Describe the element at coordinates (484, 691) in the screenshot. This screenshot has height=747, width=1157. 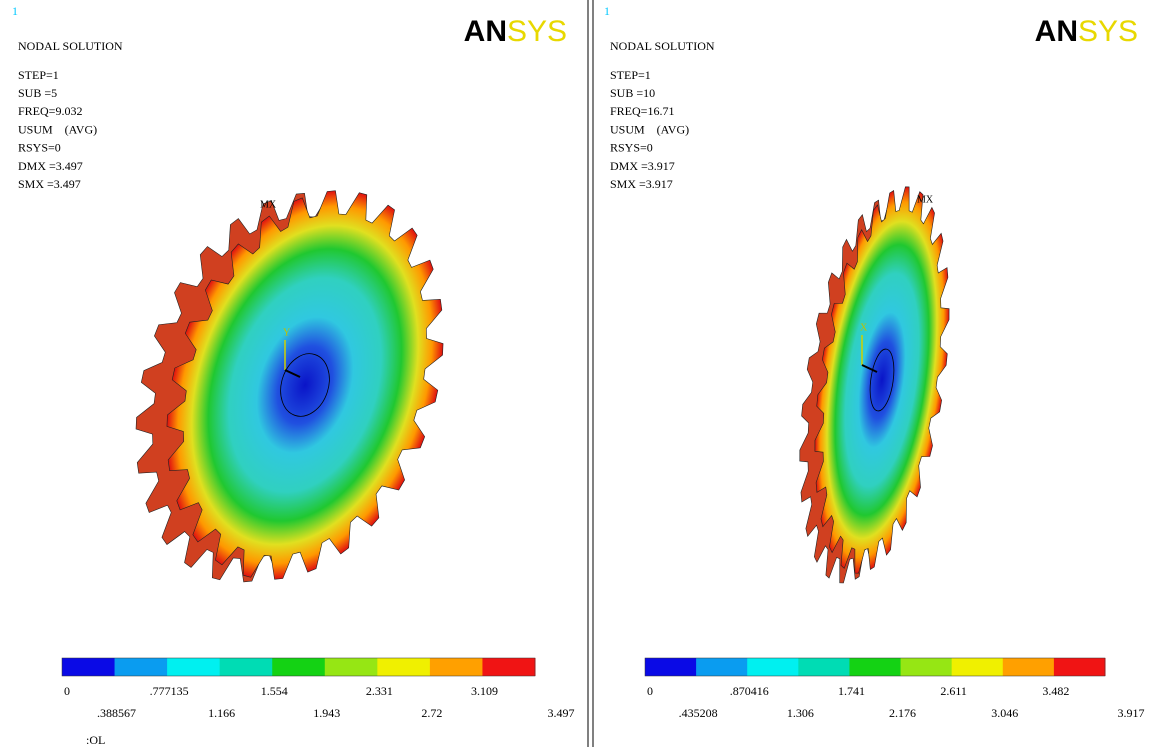
I see `legend-label: 3.109` at that location.